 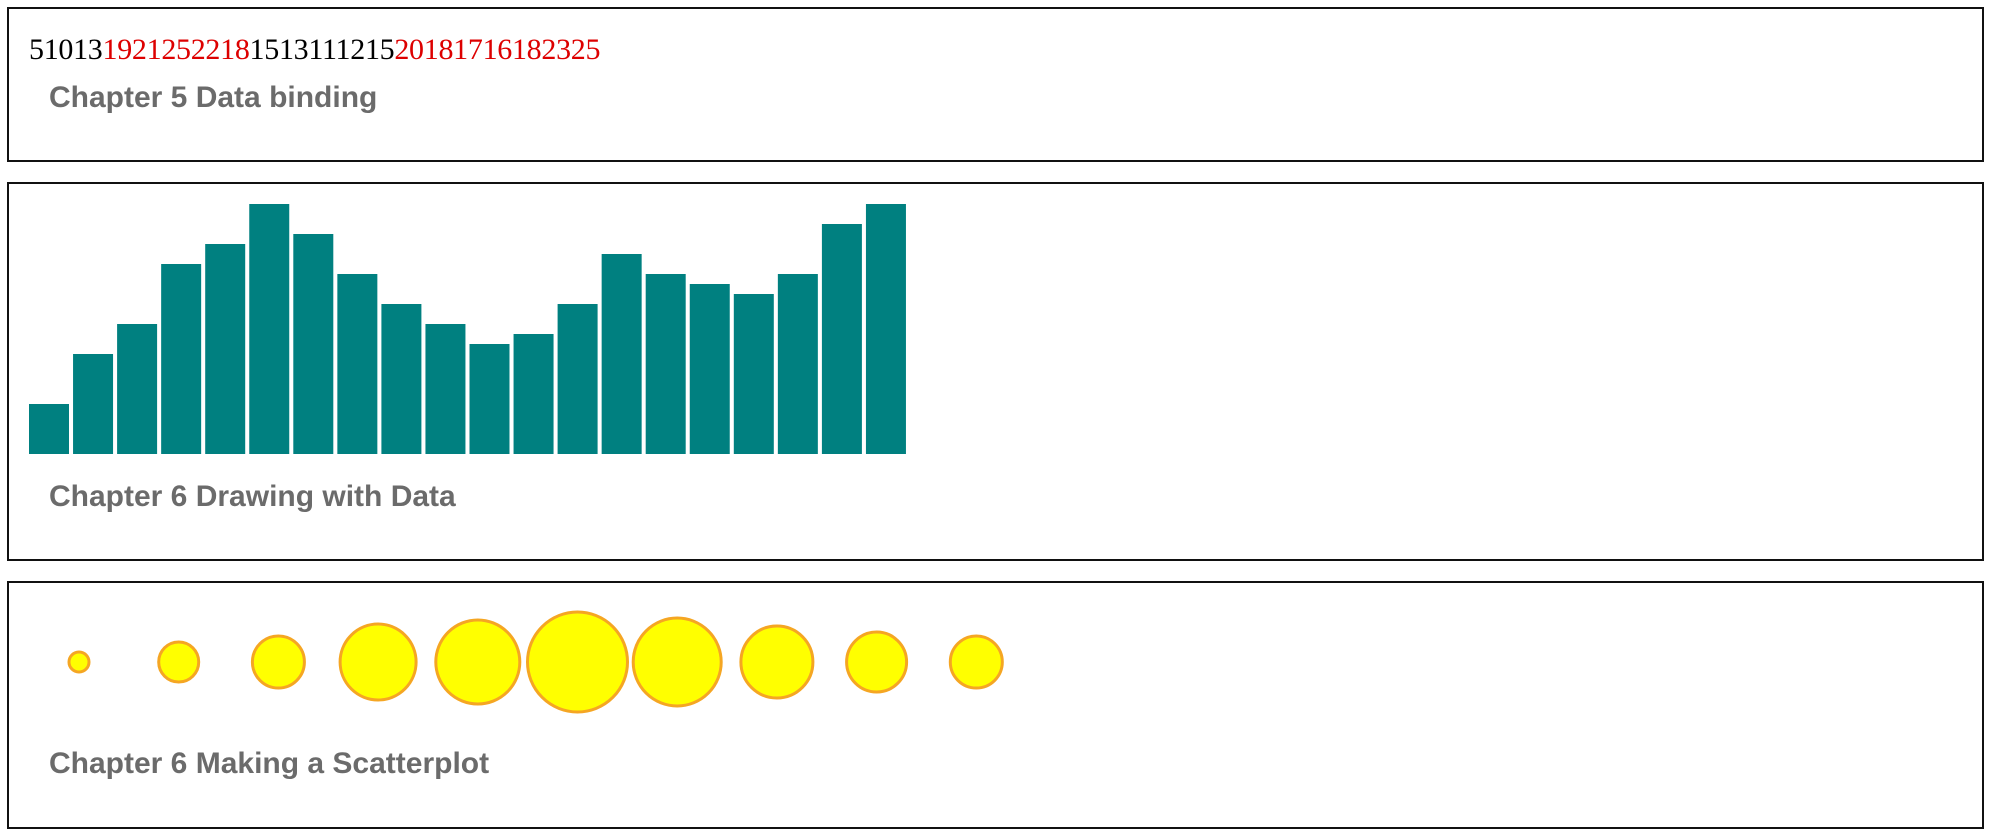 What do you see at coordinates (58, 49) in the screenshot?
I see `number-value: 10` at bounding box center [58, 49].